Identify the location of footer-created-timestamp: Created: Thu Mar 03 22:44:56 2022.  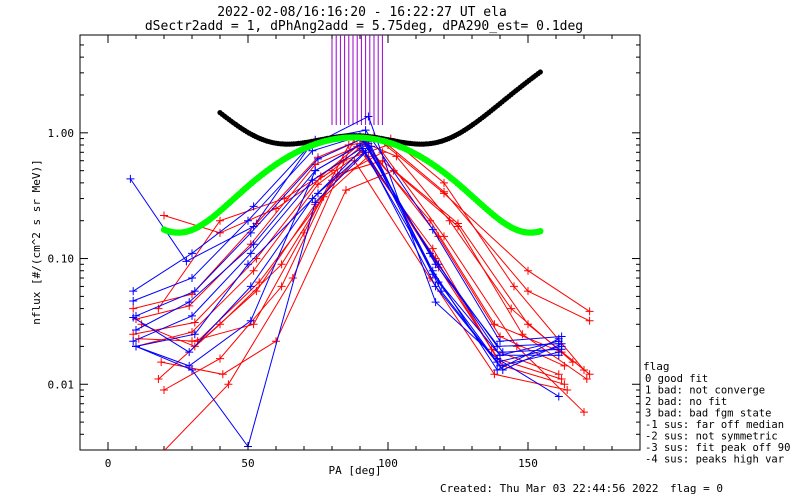
(549, 488).